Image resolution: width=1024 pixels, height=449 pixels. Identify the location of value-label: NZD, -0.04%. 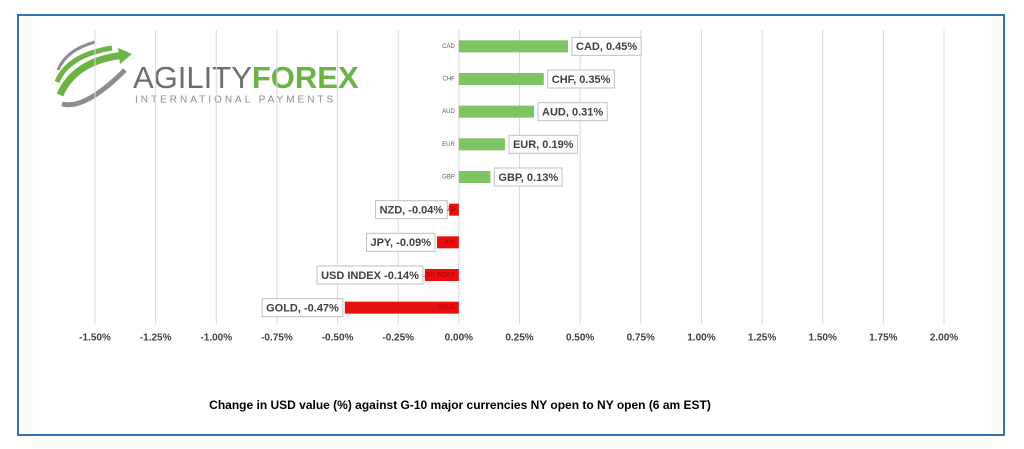
(412, 211).